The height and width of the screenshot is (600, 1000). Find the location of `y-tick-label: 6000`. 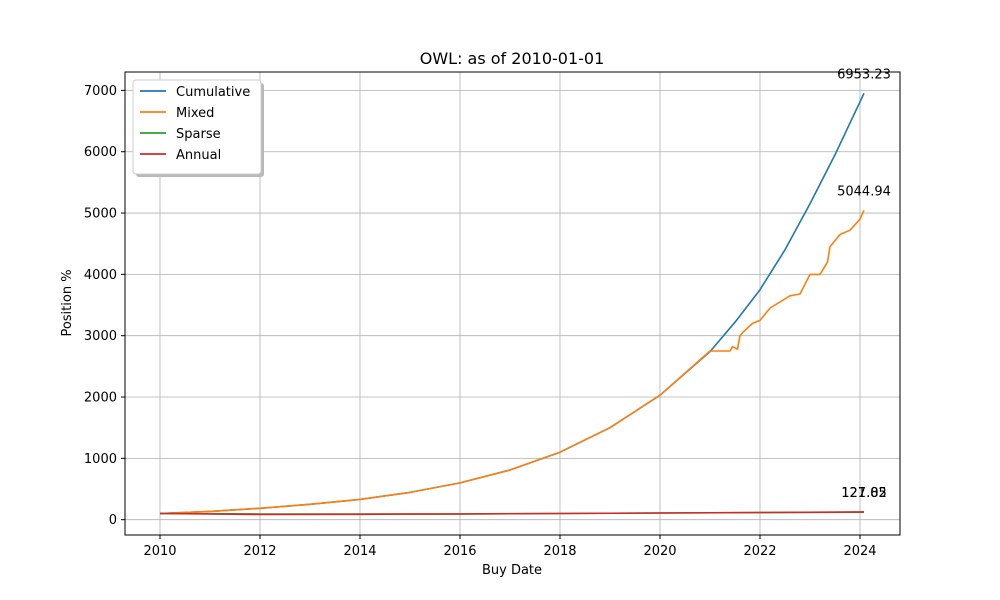

y-tick-label: 6000 is located at coordinates (100, 152).